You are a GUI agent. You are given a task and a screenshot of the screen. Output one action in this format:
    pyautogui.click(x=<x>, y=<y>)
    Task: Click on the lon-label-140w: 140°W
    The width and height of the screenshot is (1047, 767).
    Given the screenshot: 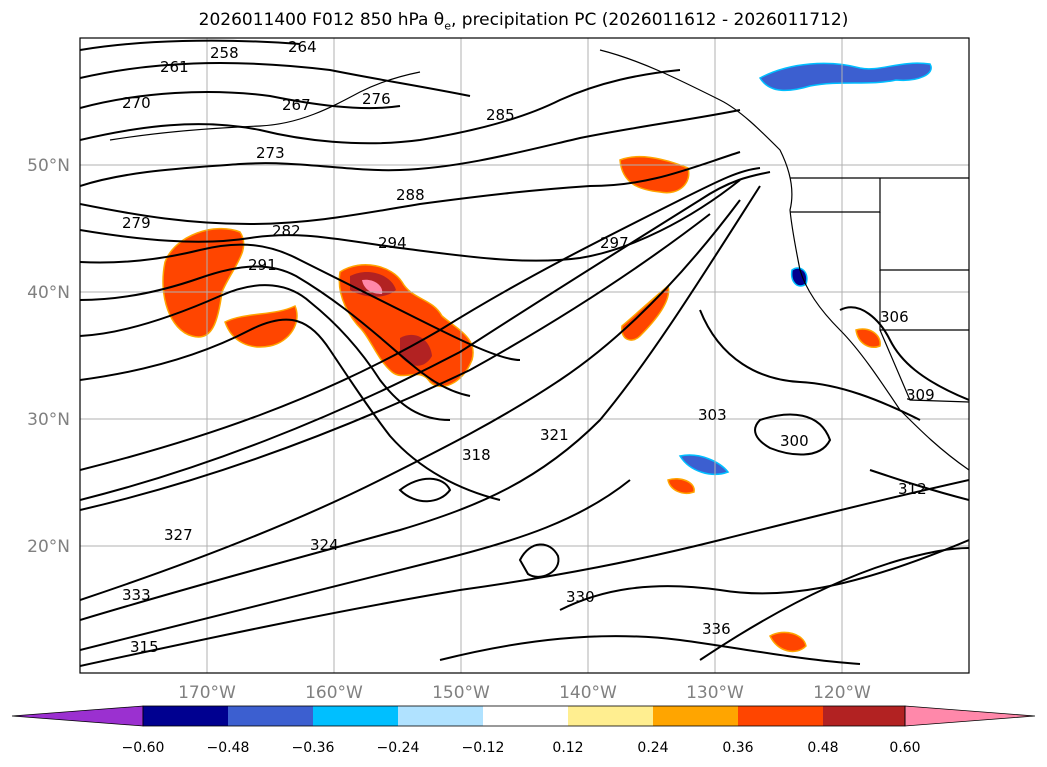 What is the action you would take?
    pyautogui.click(x=588, y=693)
    